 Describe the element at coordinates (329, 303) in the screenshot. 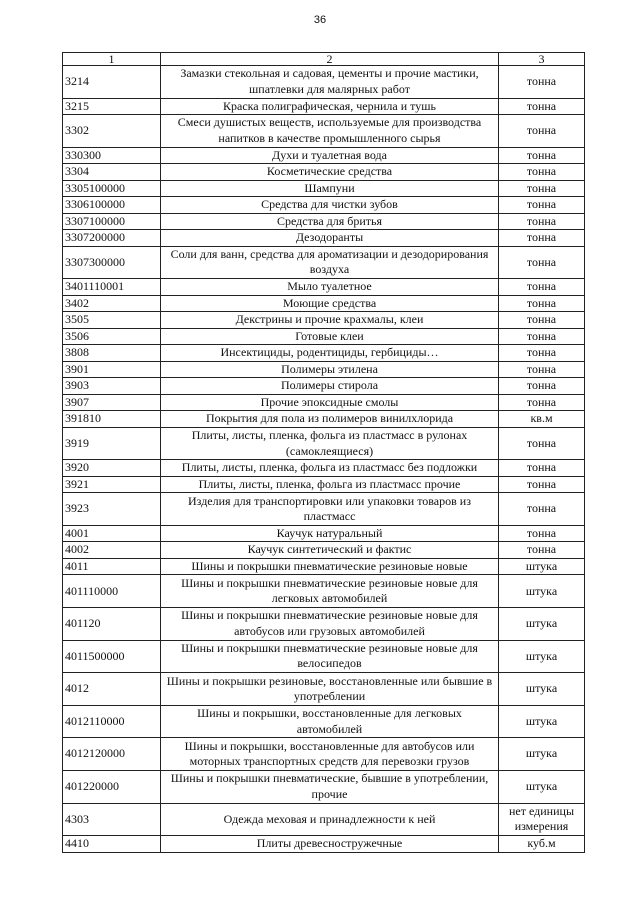

I see `name-cell: Моющие средства` at that location.